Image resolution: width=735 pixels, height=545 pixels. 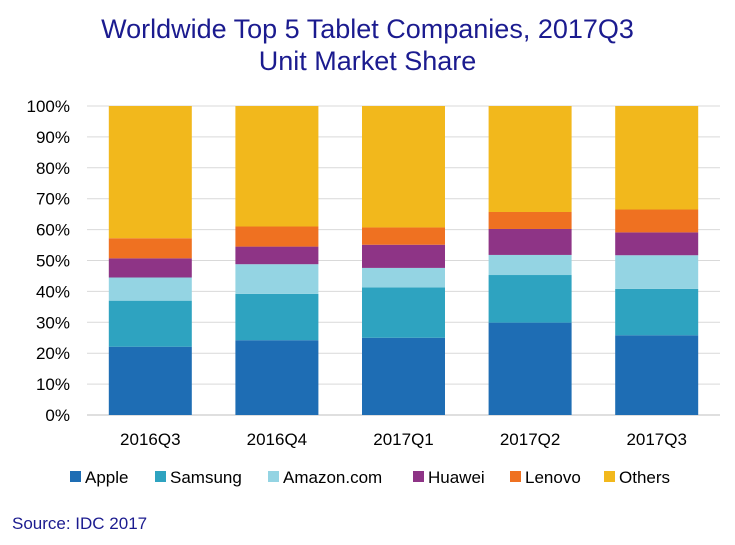 I want to click on x-tick-label: 2017Q1, so click(x=403, y=439).